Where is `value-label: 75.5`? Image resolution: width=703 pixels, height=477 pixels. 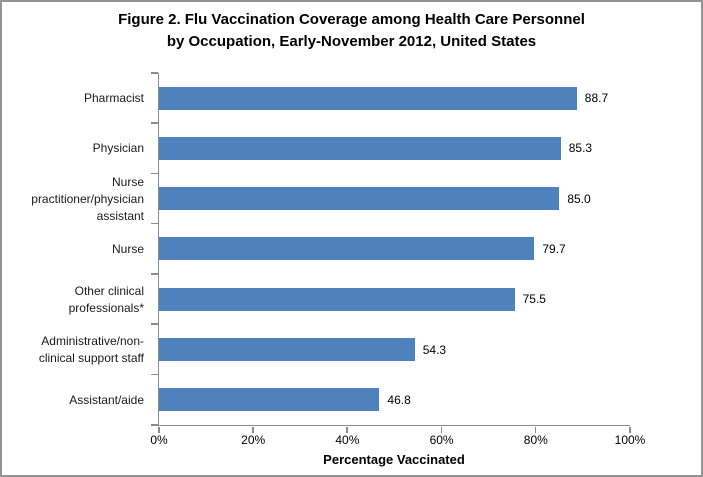
value-label: 75.5 is located at coordinates (534, 299).